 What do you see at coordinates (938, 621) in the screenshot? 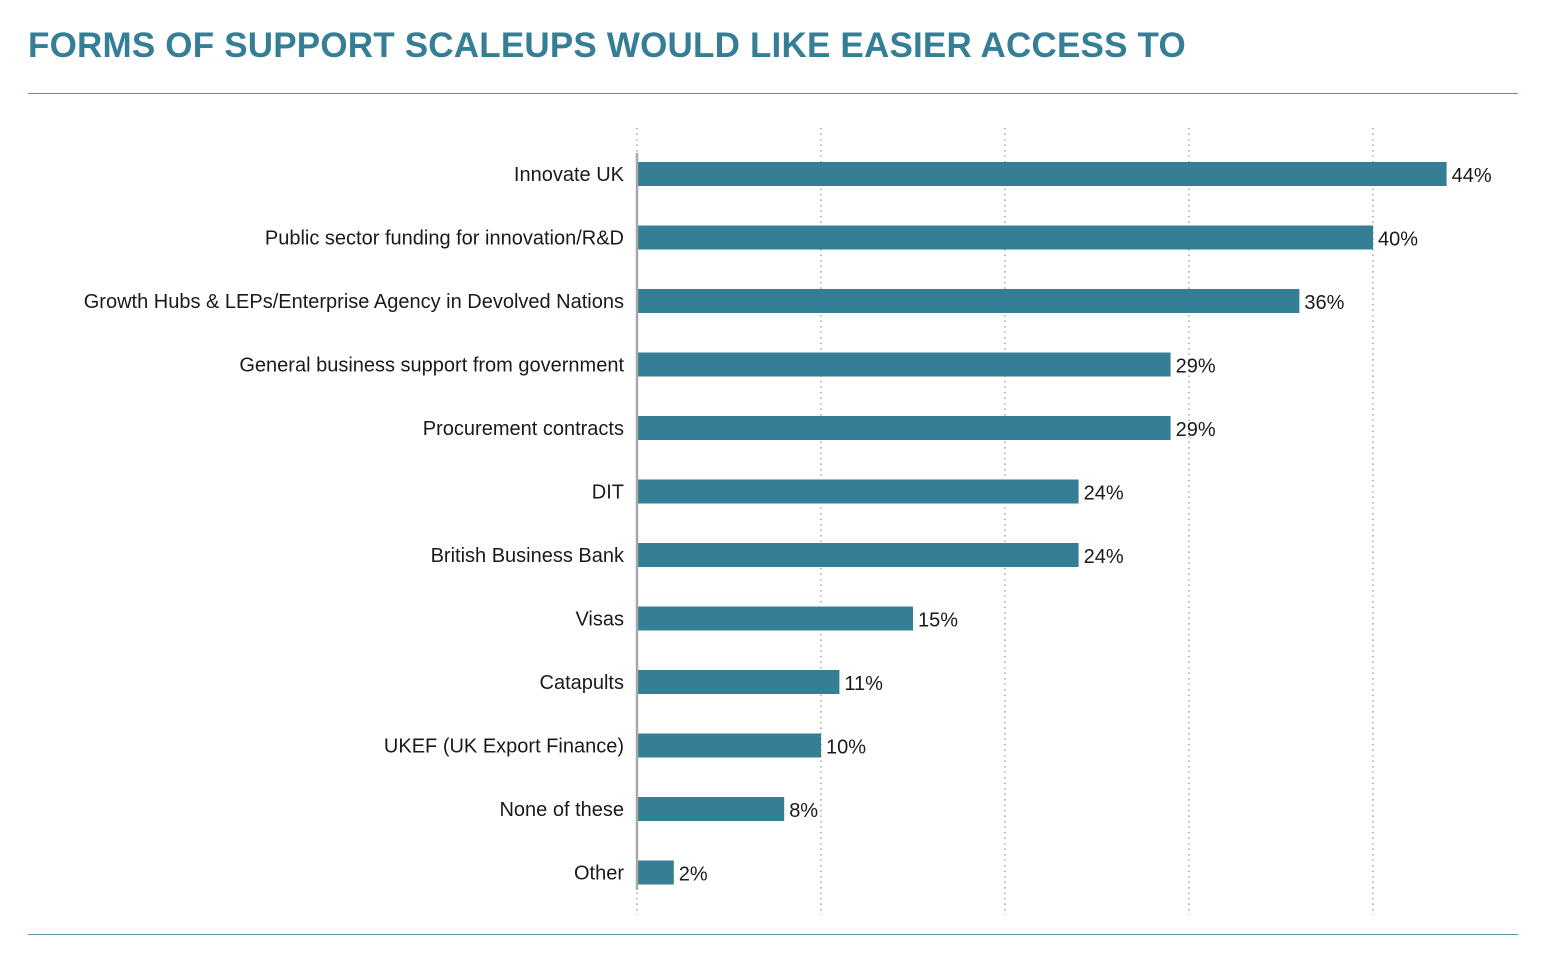
I see `value-label: 15%` at bounding box center [938, 621].